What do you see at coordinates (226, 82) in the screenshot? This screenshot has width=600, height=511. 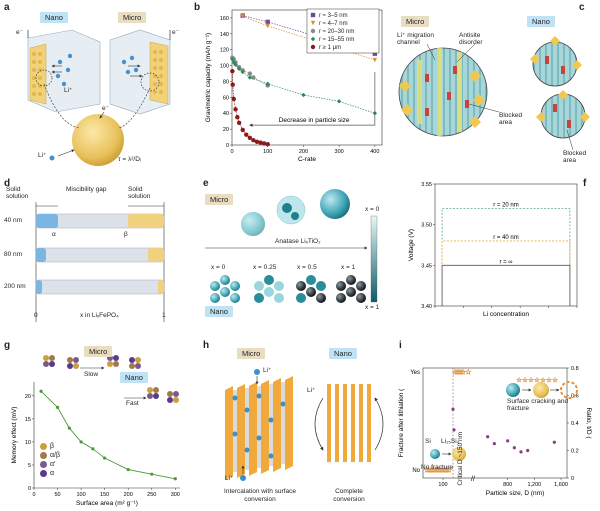 I see `y-tick-label: 80` at bounding box center [226, 82].